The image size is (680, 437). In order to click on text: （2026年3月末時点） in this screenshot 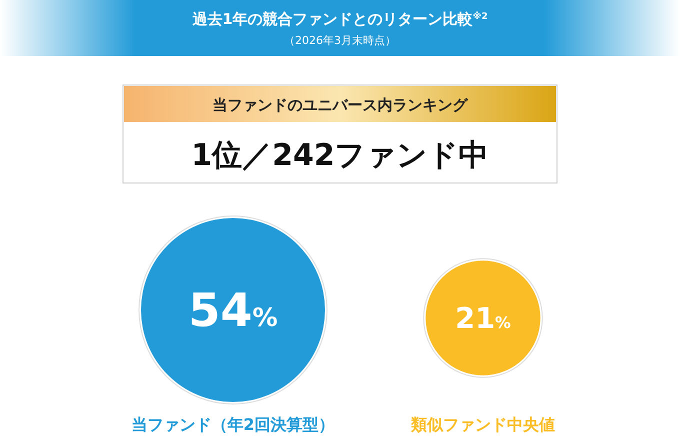, I will do `click(340, 40)`.